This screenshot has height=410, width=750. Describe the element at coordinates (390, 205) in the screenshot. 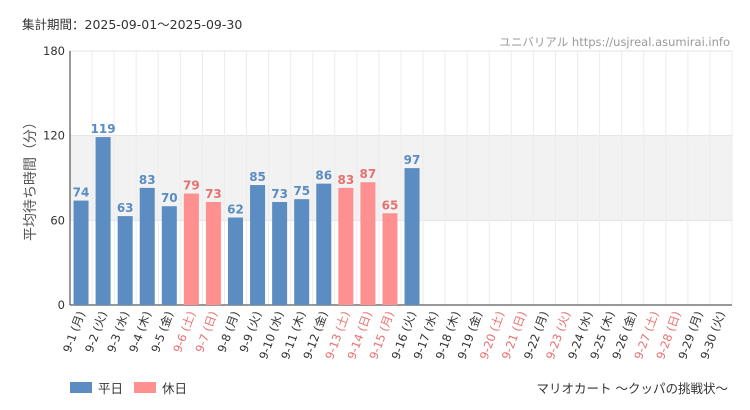

I see `bar-value-label: 65` at that location.